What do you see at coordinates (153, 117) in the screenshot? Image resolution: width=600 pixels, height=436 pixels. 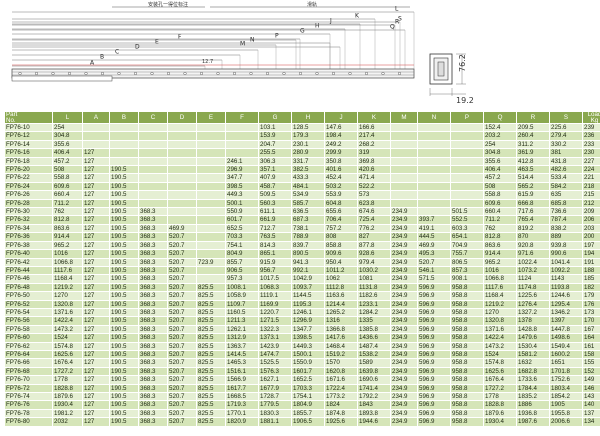 I see `column-header: C` at bounding box center [153, 117].